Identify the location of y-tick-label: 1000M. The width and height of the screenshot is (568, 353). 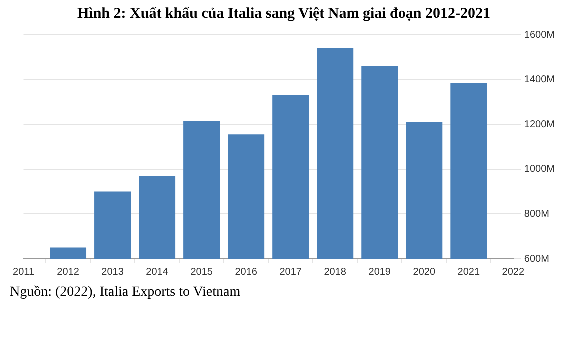
(539, 170).